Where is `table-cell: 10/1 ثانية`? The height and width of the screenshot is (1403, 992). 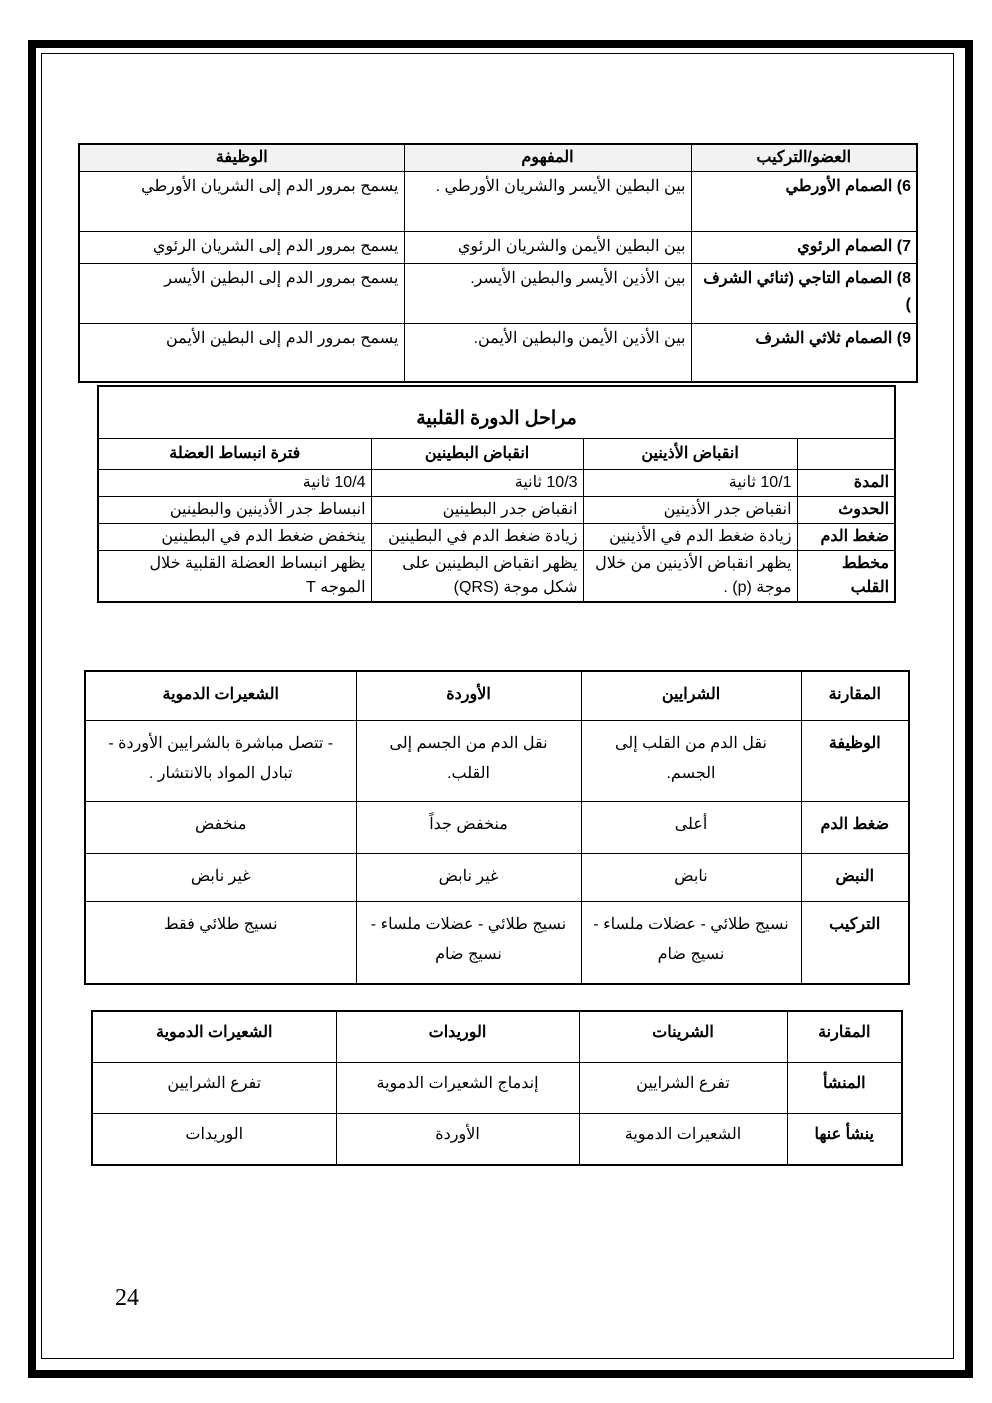
table-cell: 10/1 ثانية is located at coordinates (690, 482).